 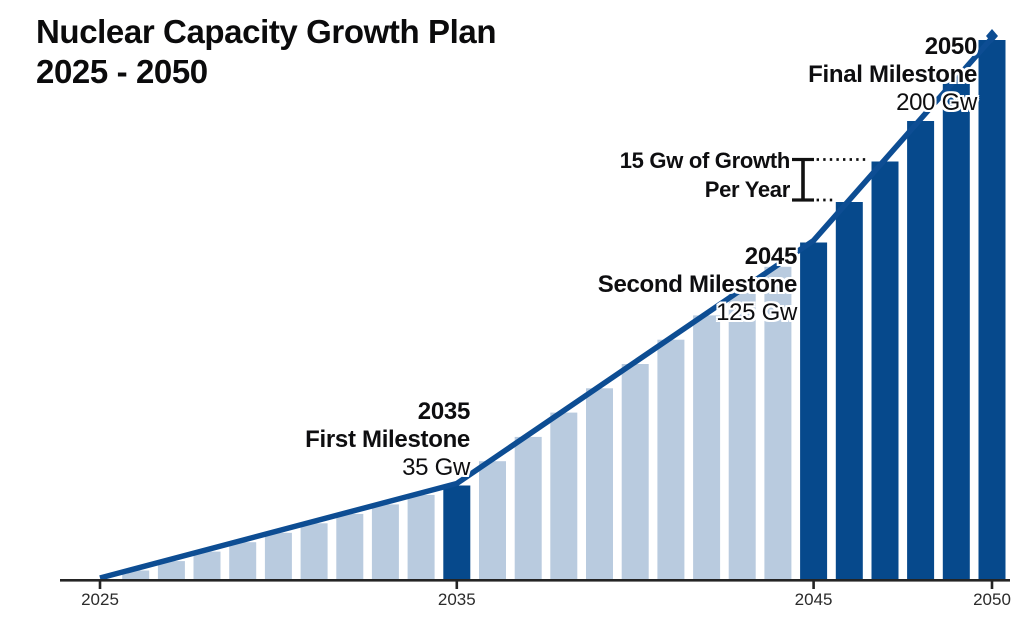 What do you see at coordinates (992, 310) in the screenshot?
I see `bar-2050` at bounding box center [992, 310].